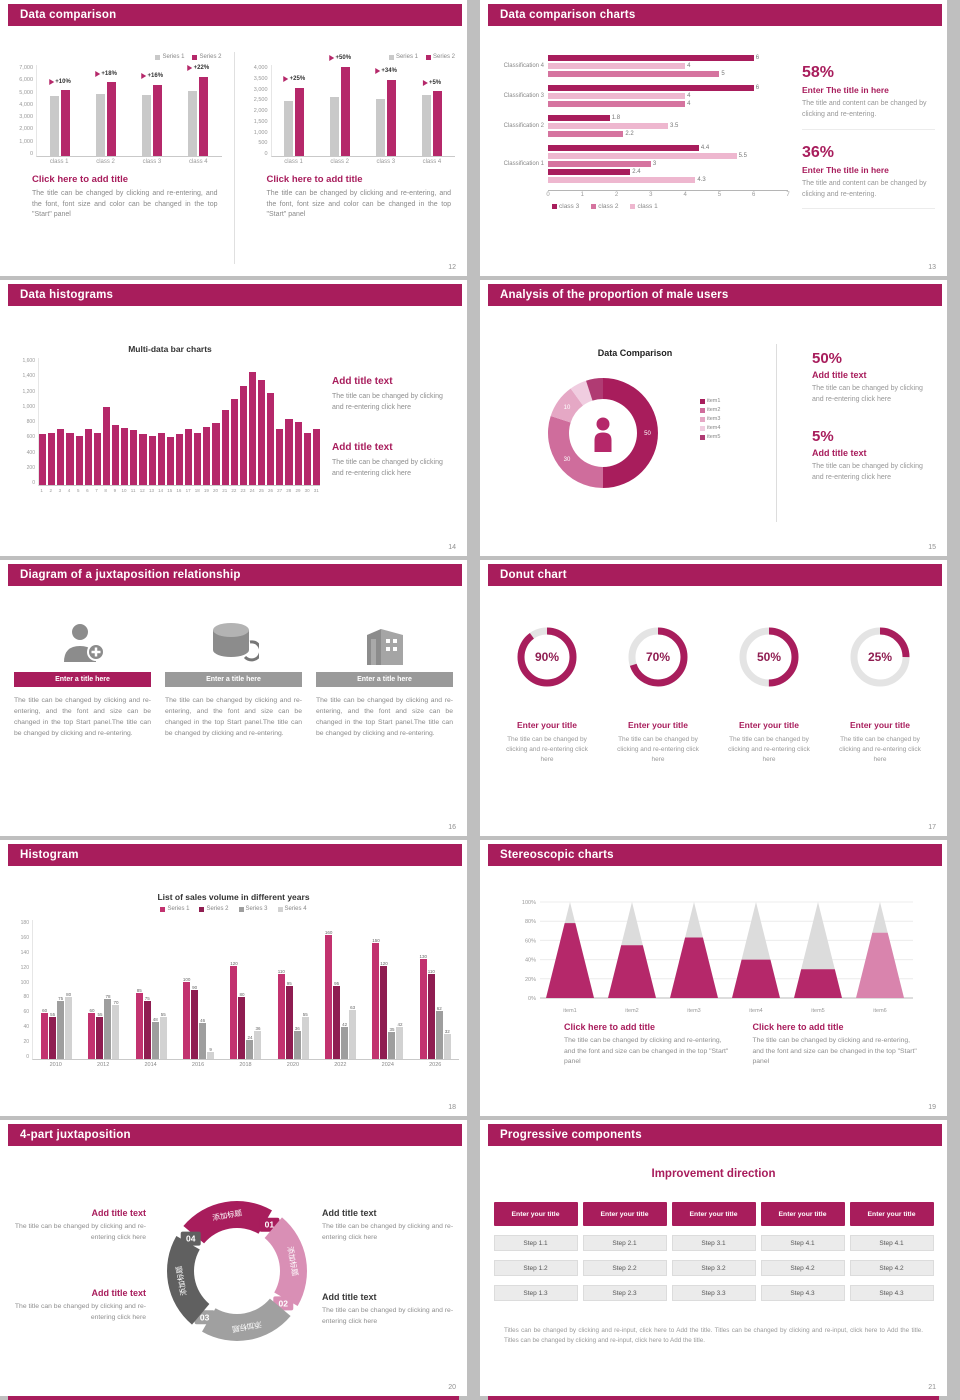  Describe the element at coordinates (668, 96) in the screenshot. I see `bar-line: 4` at that location.